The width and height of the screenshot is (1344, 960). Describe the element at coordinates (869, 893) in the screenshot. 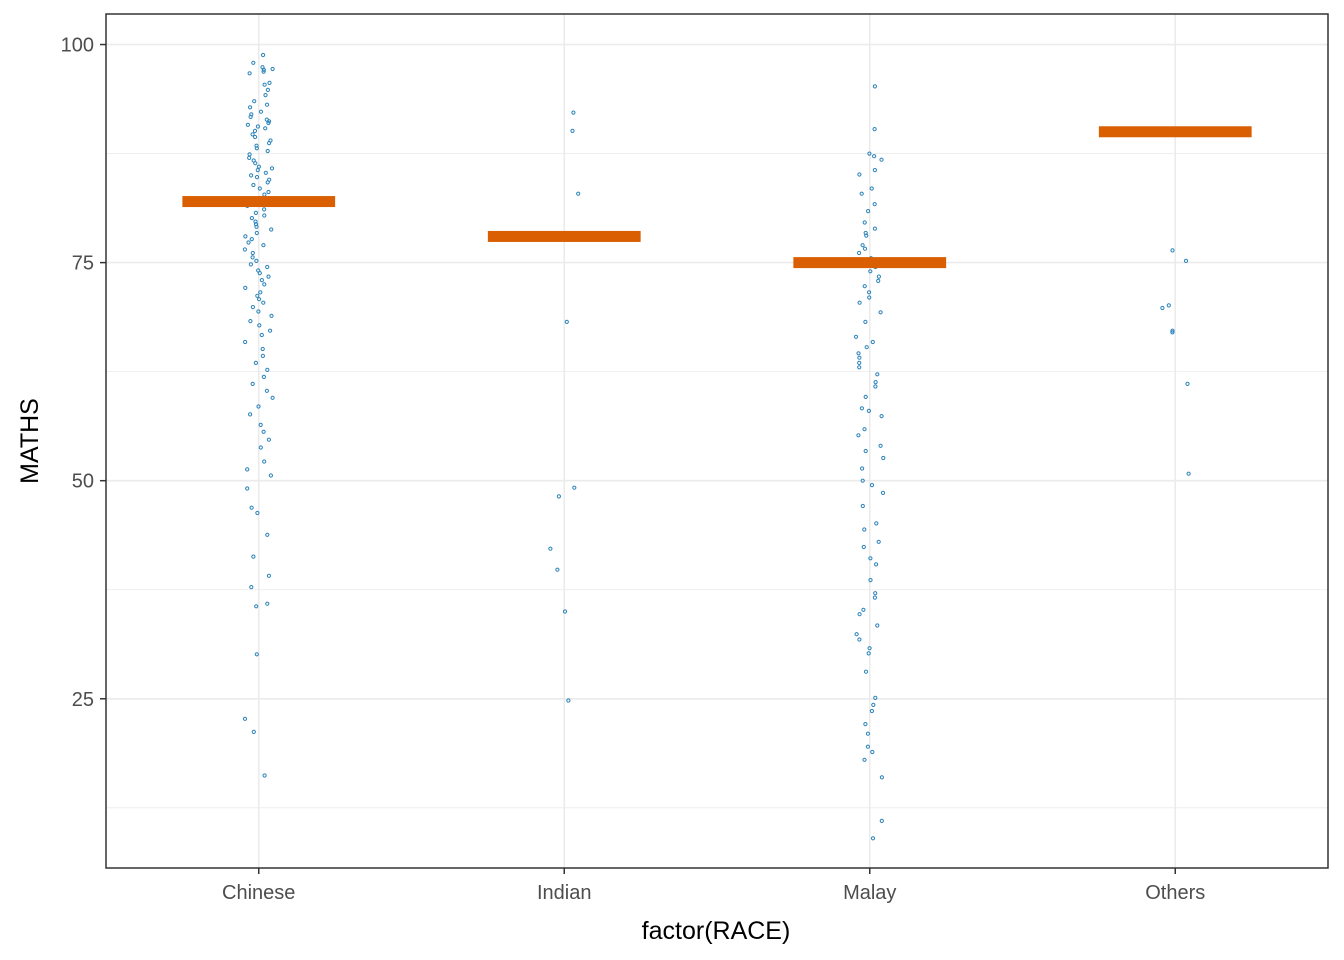

I see `x-tick-label: Malay` at that location.